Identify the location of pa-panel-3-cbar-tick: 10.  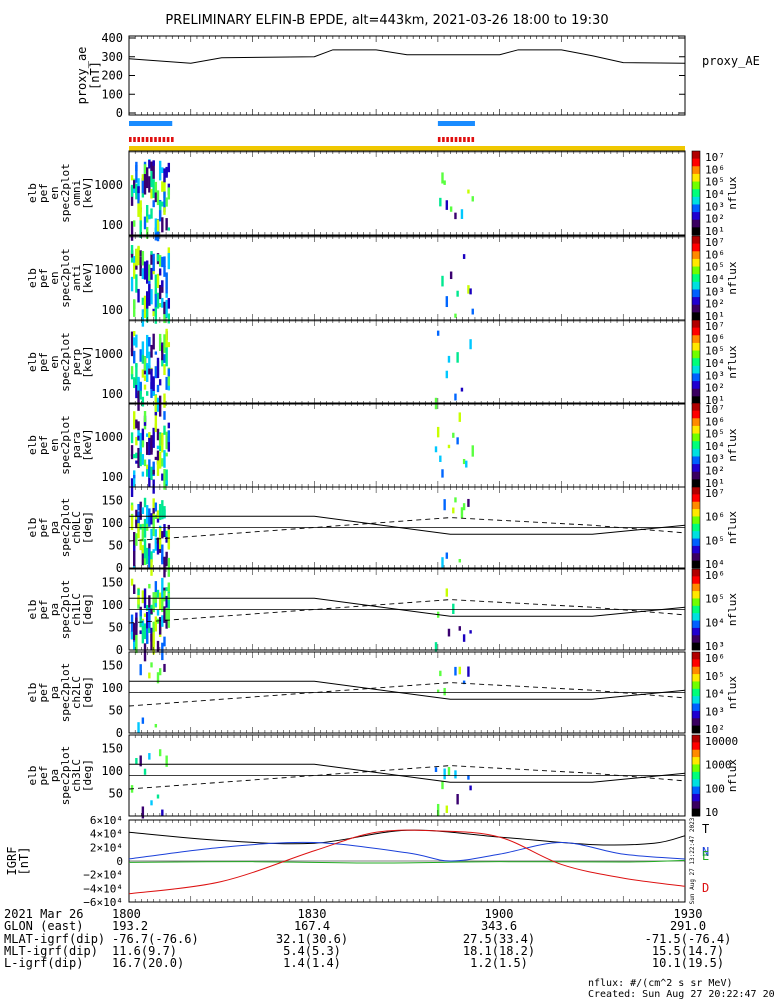
(711, 812).